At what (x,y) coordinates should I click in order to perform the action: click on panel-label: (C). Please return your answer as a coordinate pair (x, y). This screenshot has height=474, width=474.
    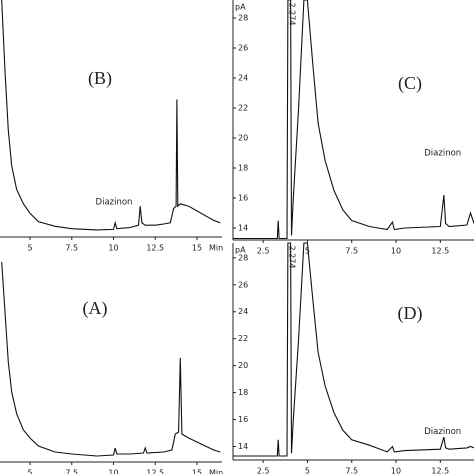
    Looking at the image, I should click on (410, 83).